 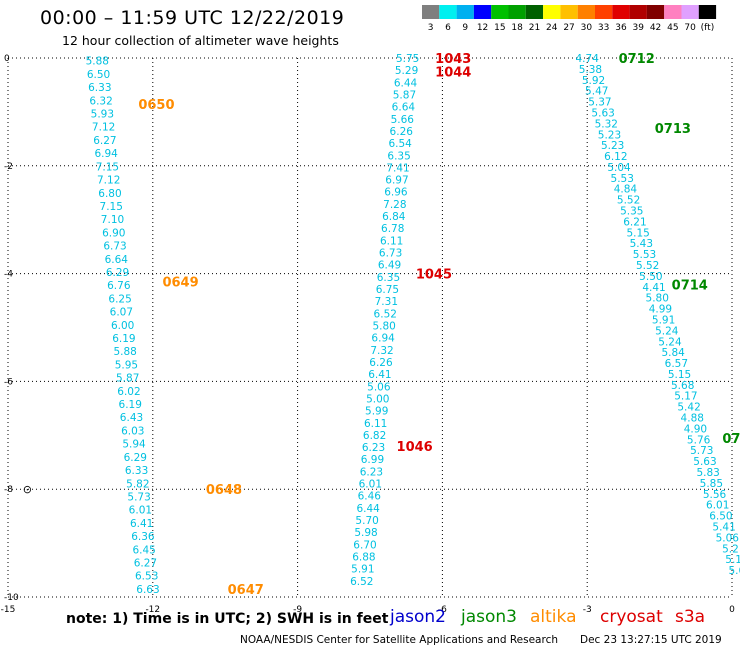 What do you see at coordinates (404, 95) in the screenshot?
I see `swh-value: 5.87` at bounding box center [404, 95].